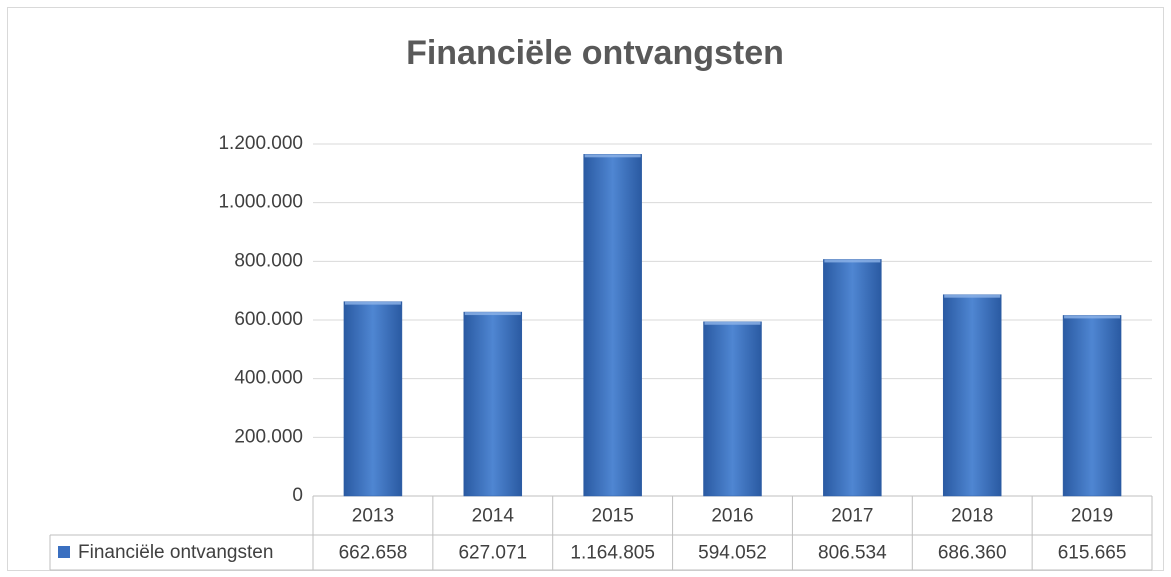 The width and height of the screenshot is (1171, 577). What do you see at coordinates (373, 516) in the screenshot?
I see `x-tick-label: 2013` at bounding box center [373, 516].